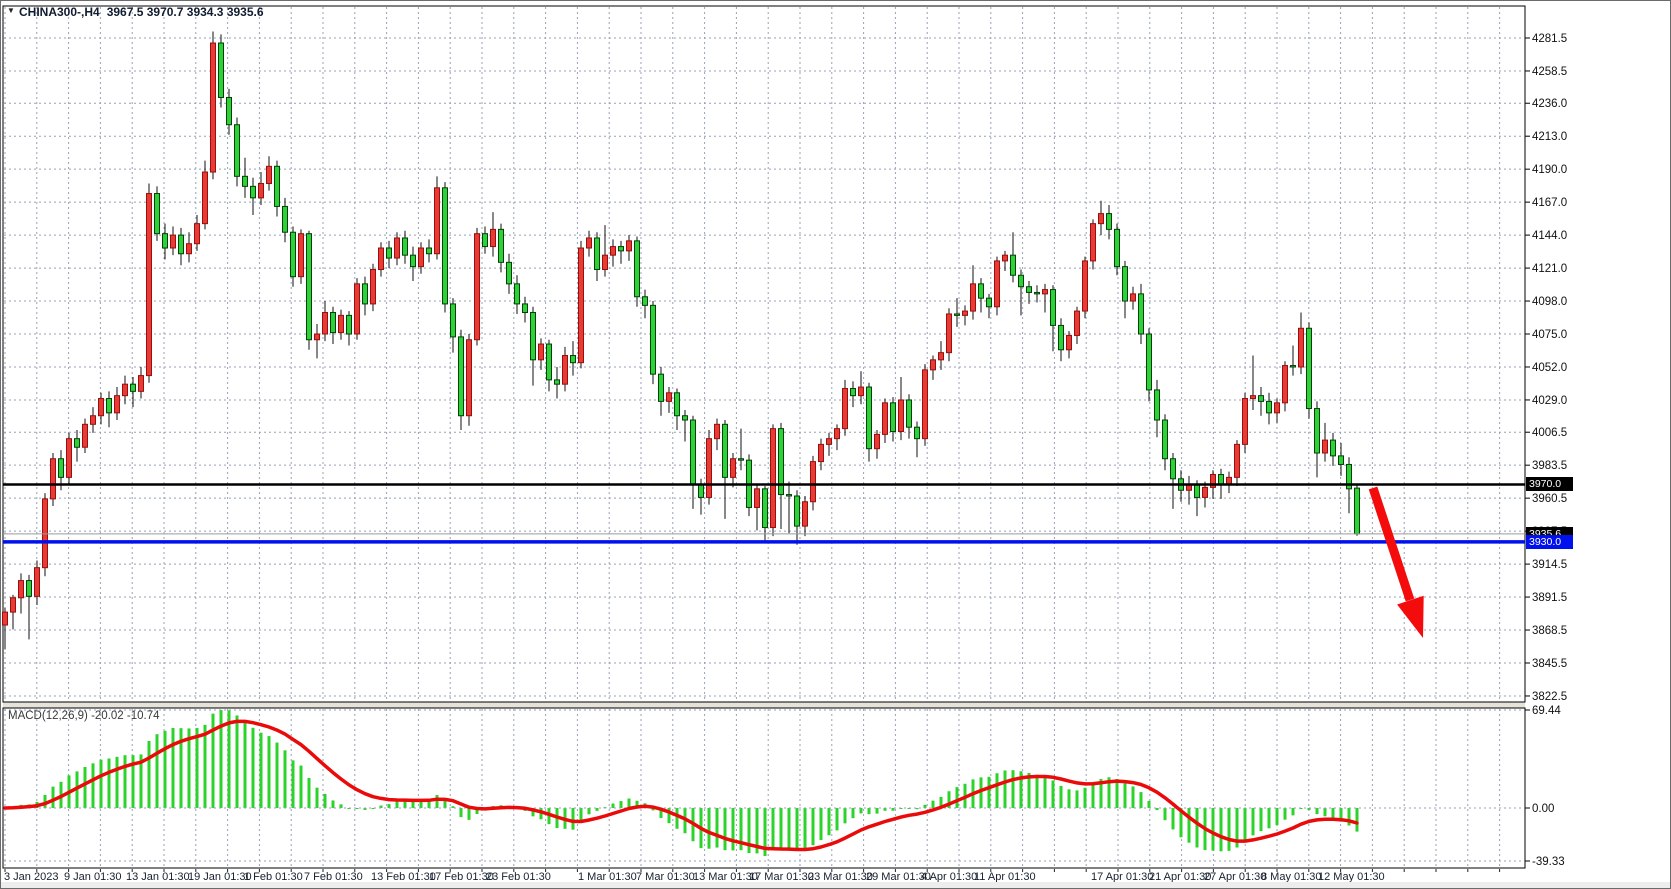  What do you see at coordinates (141, 12) in the screenshot?
I see `chart-title: CHINA300-,H4 3967.5 3970.7 3934.3 3935.6` at bounding box center [141, 12].